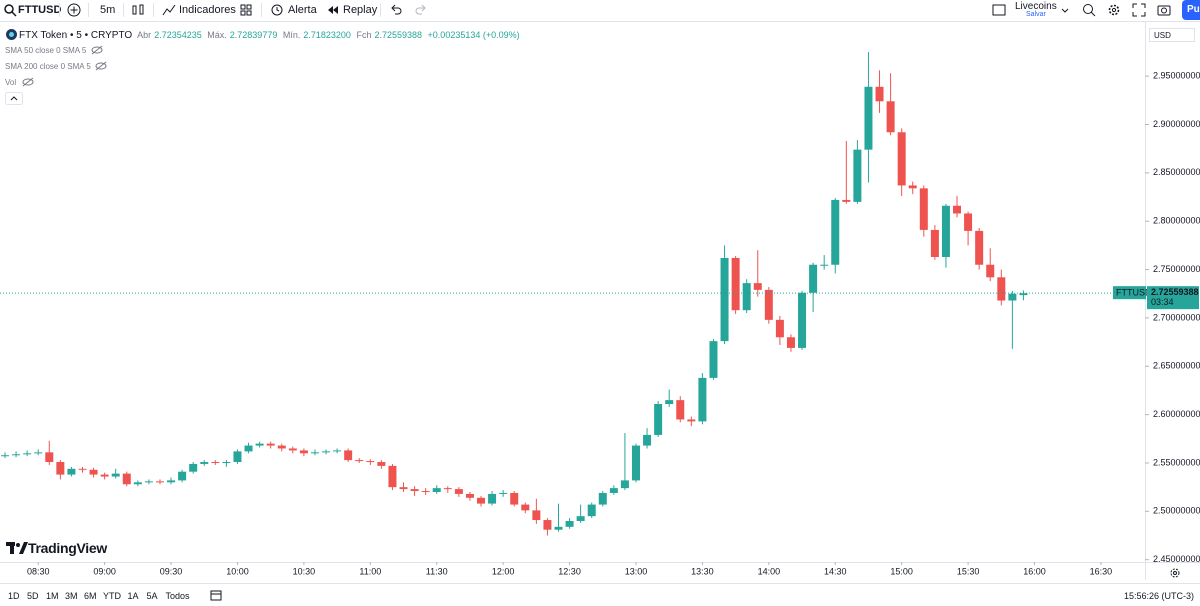  What do you see at coordinates (90, 596) in the screenshot?
I see `range-button: 6M` at bounding box center [90, 596].